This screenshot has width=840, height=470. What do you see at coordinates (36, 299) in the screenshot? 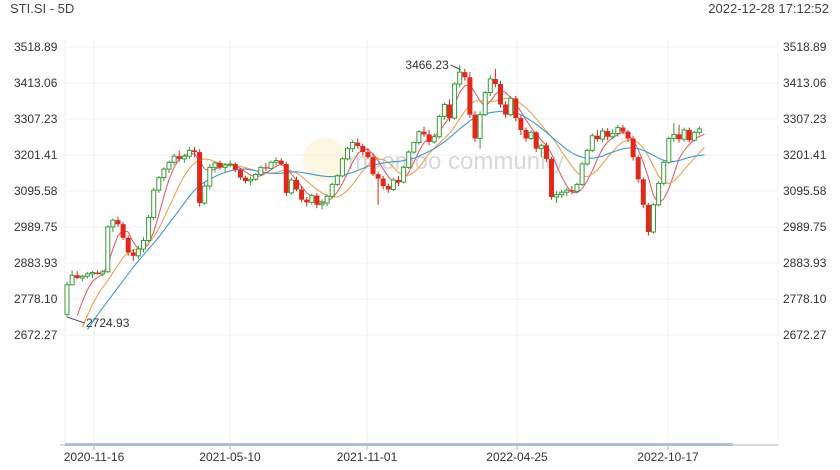
I see `y-tick-label-left: 2778.10` at bounding box center [36, 299].